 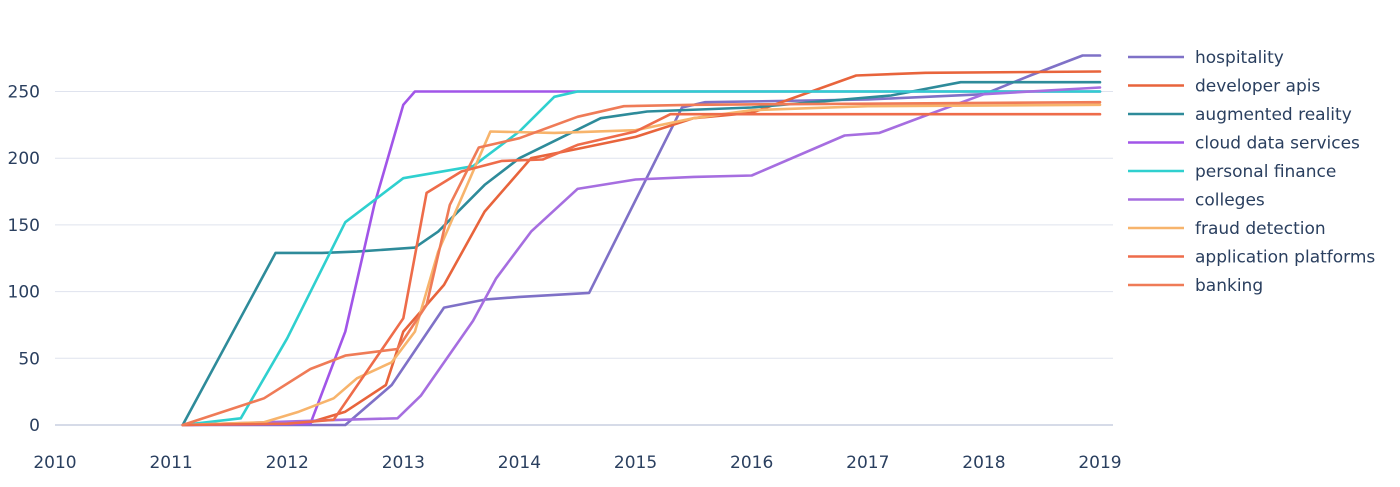 What do you see at coordinates (24, 93) in the screenshot?
I see `y-tick-label: 250` at bounding box center [24, 93].